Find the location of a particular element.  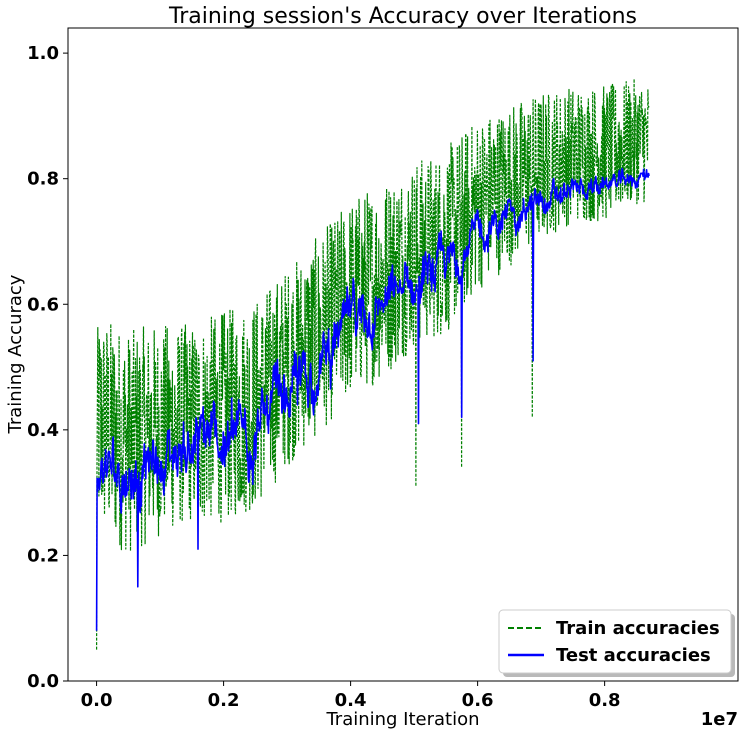

x-tick-label: 0.0 is located at coordinates (97, 700).